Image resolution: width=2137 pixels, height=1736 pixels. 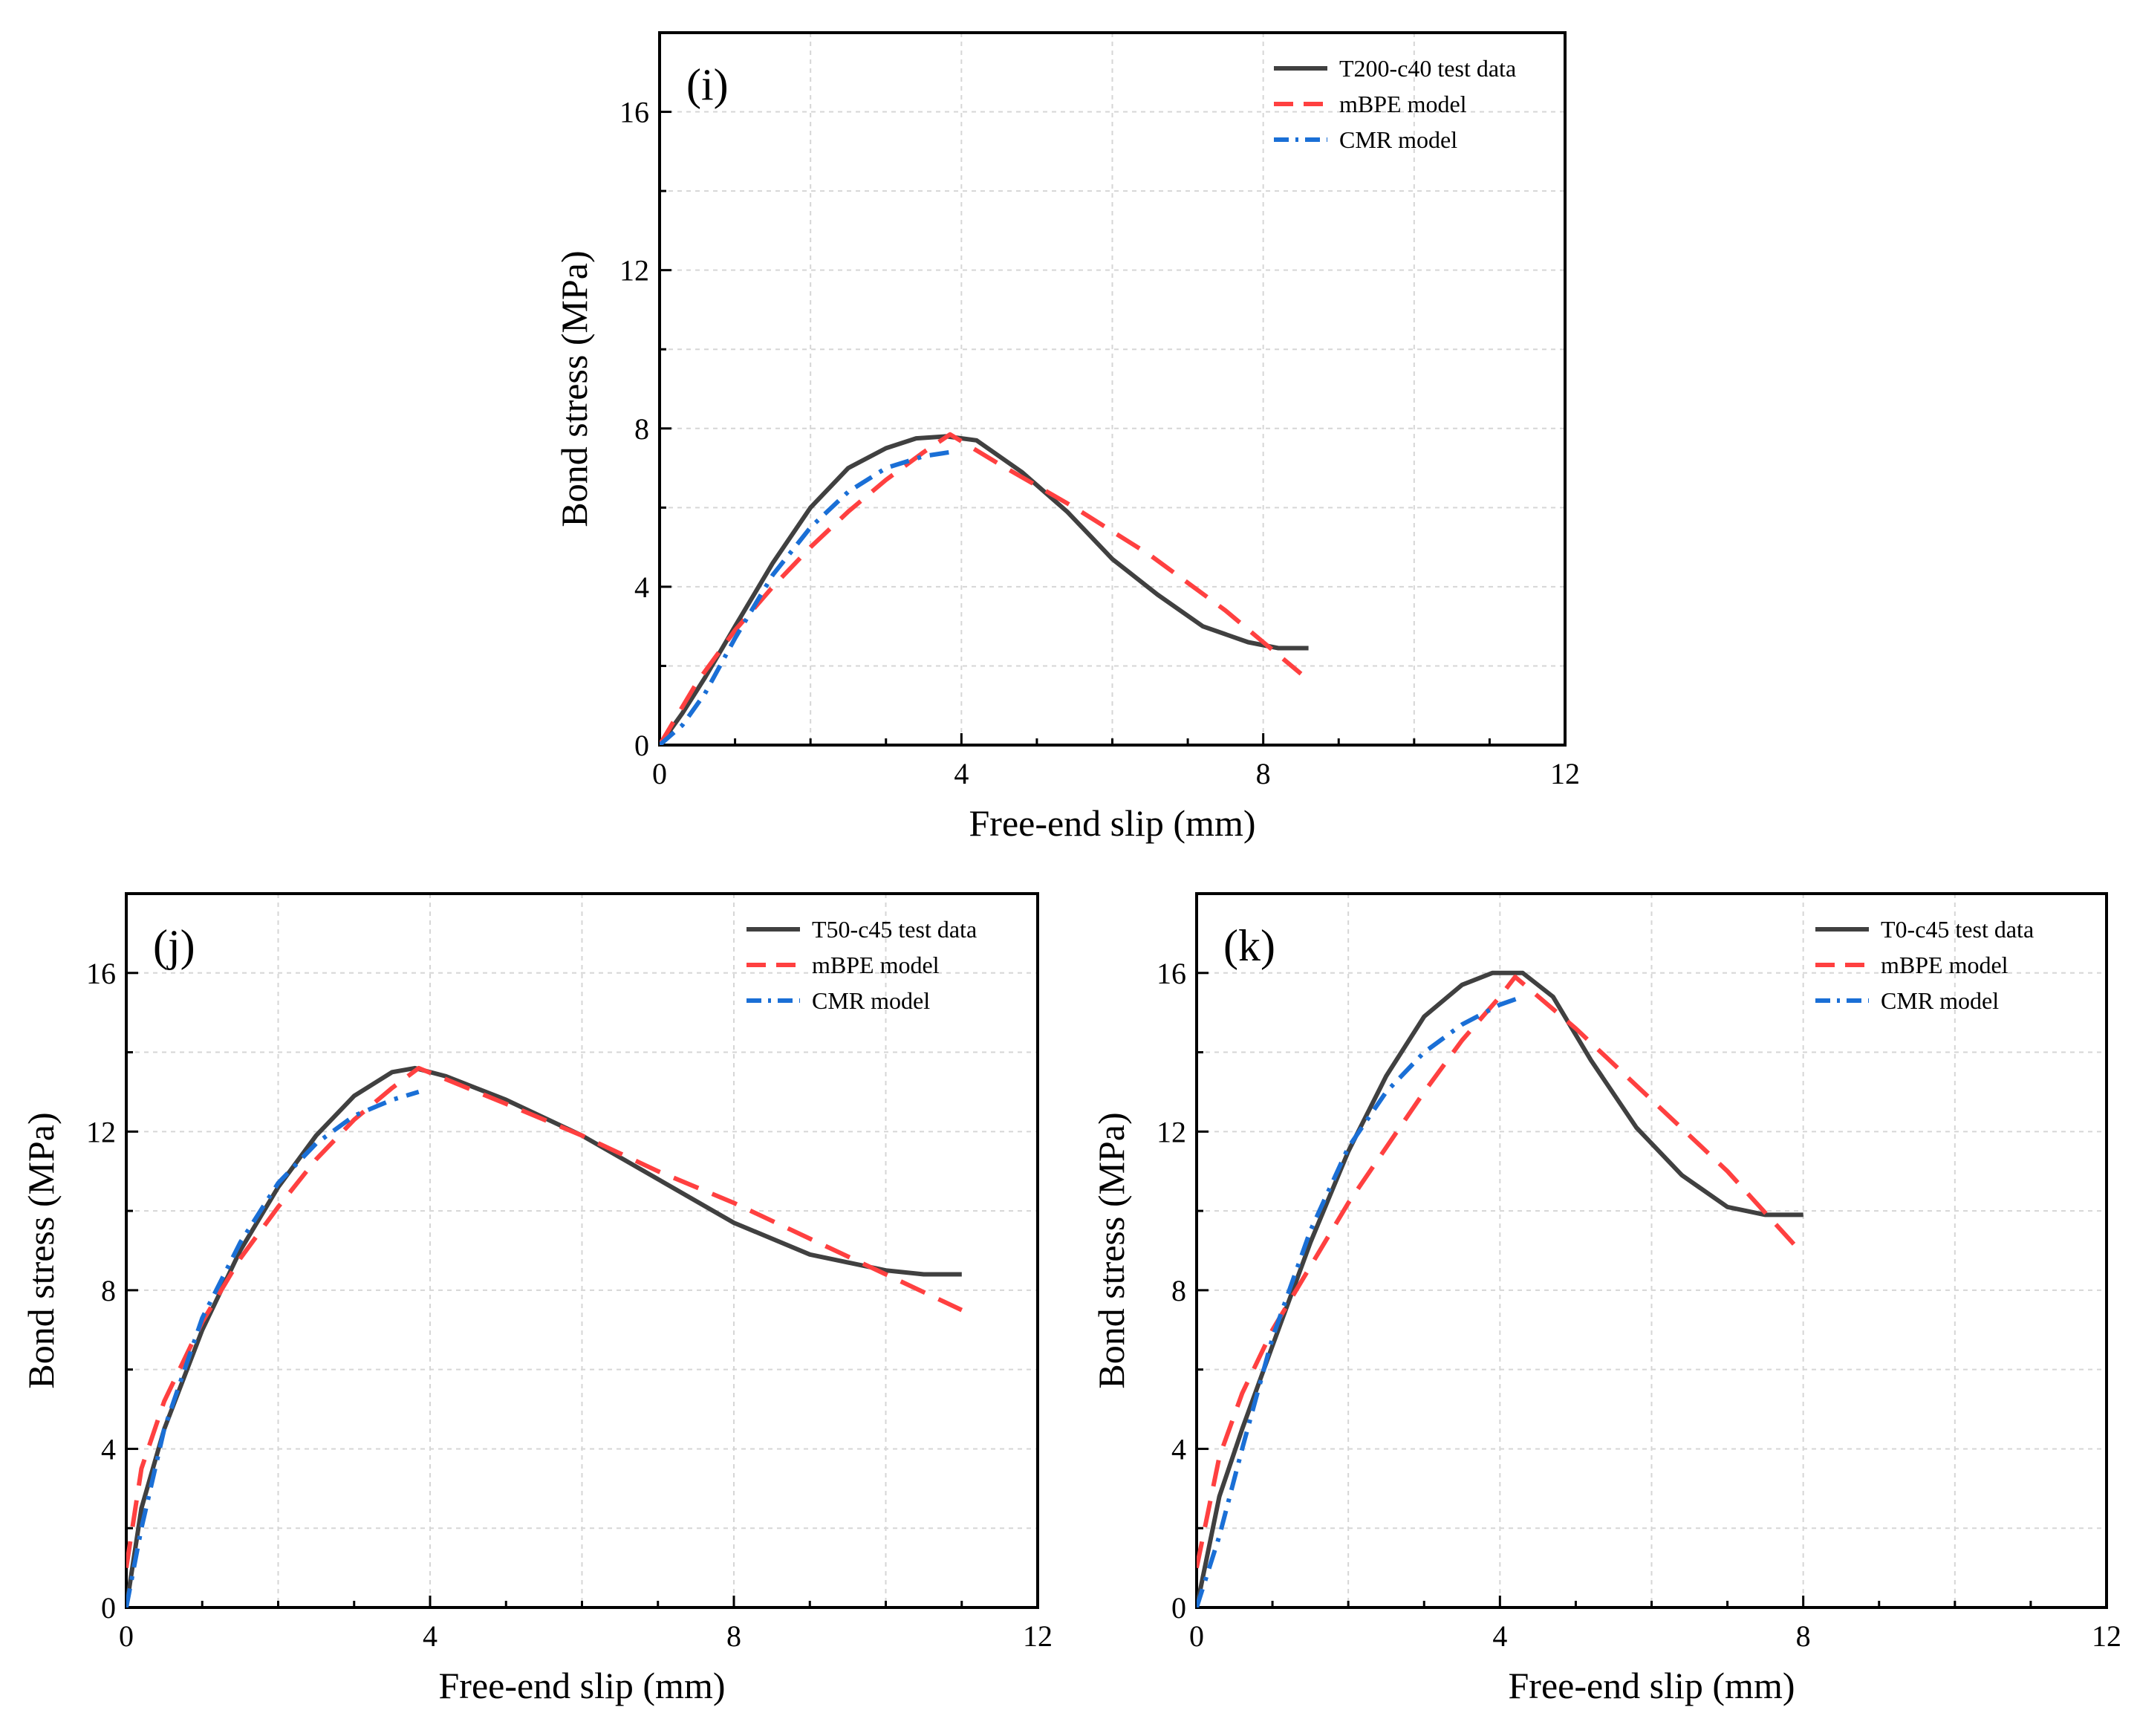 I want to click on panel-label: (k), so click(x=1249, y=945).